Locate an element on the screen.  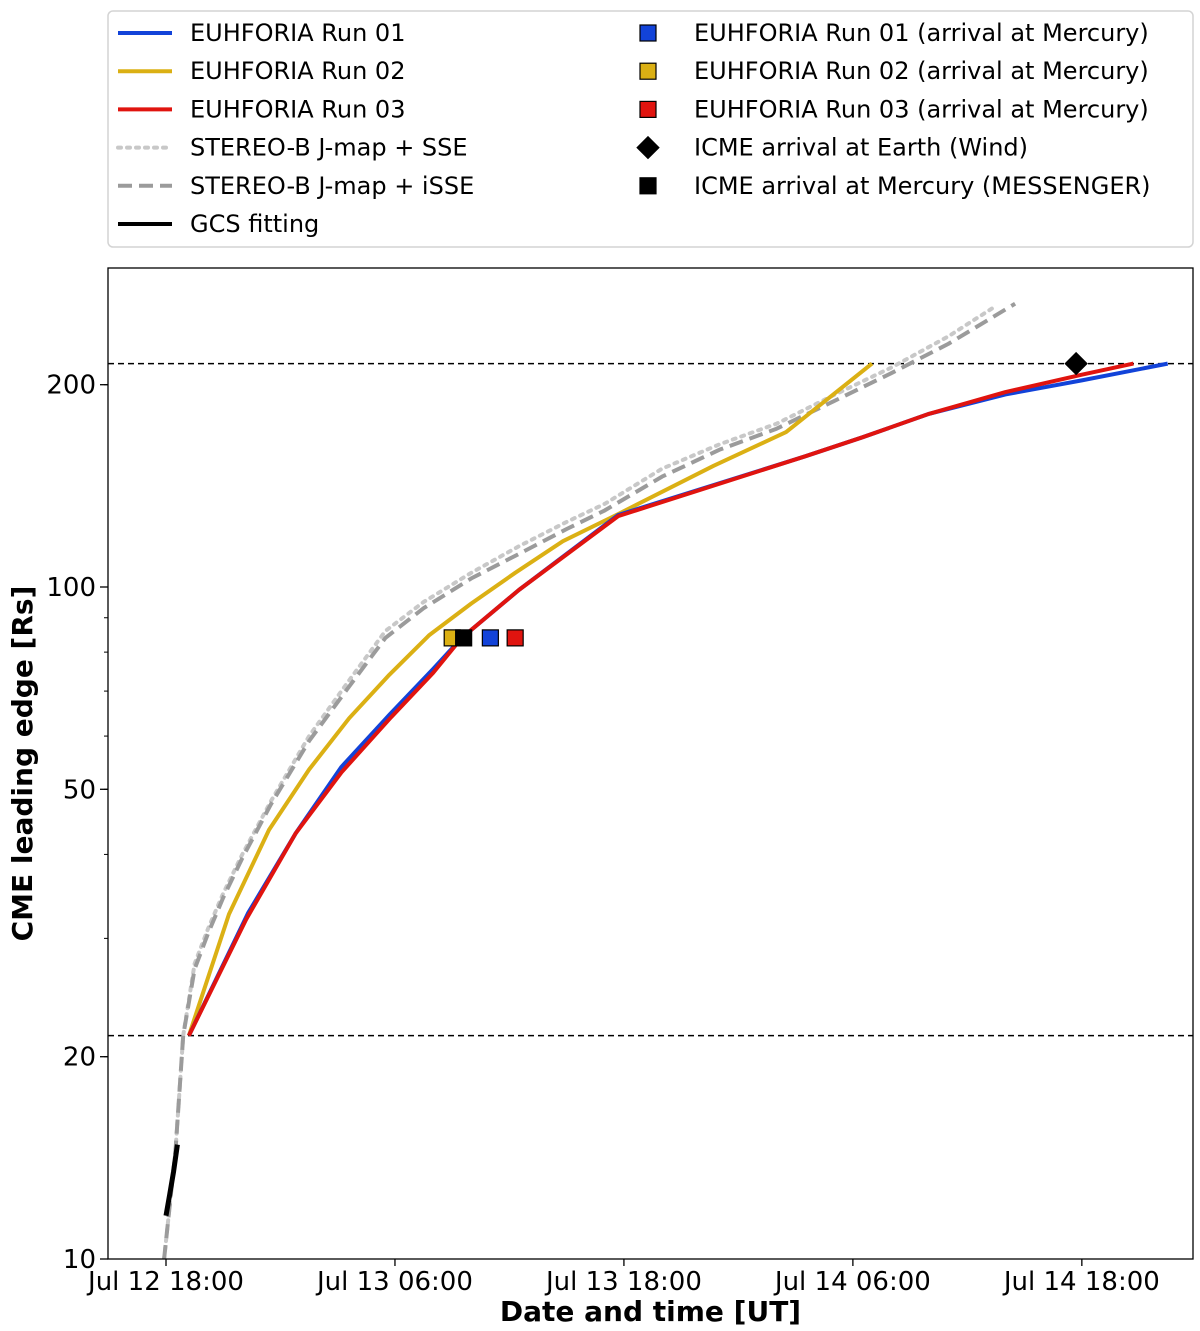
x-tick-label: Jul 14 06:00 is located at coordinates (852, 1282).